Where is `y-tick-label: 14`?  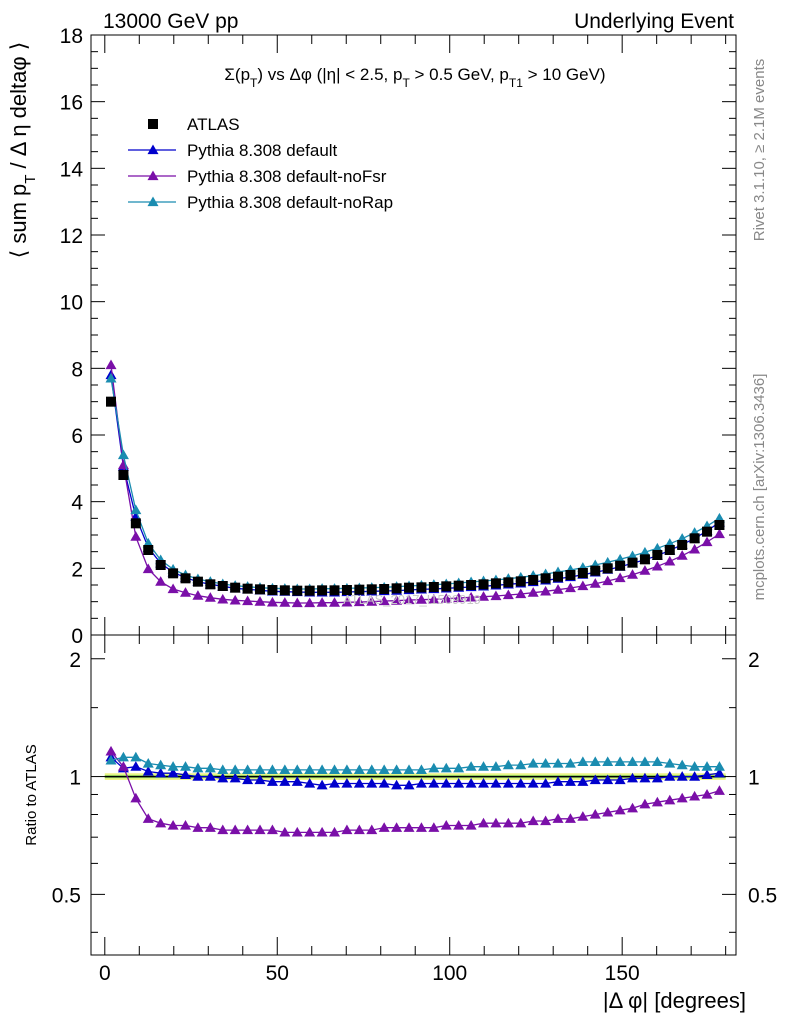 y-tick-label: 14 is located at coordinates (72, 169).